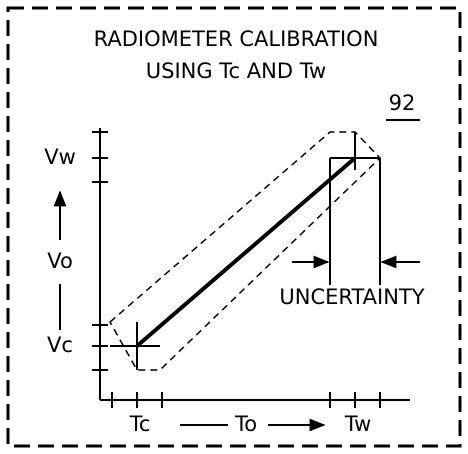 The width and height of the screenshot is (468, 454). I want to click on tw-label: Tw, so click(358, 424).